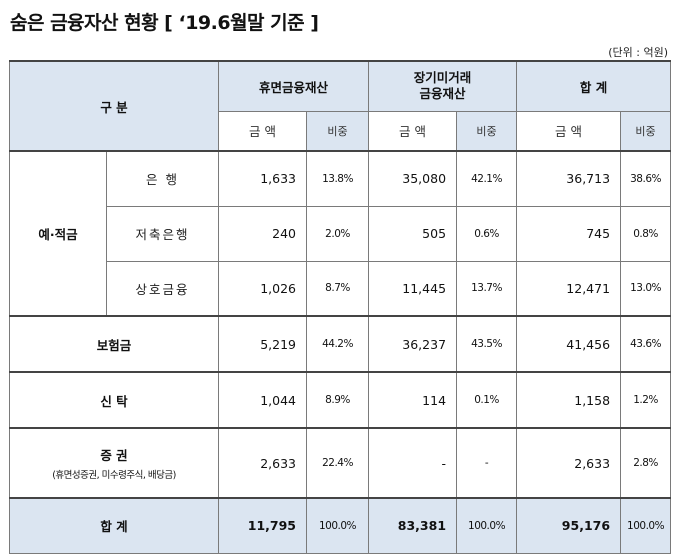  What do you see at coordinates (569, 288) in the screenshot?
I see `cell-amount: 12,471` at bounding box center [569, 288].